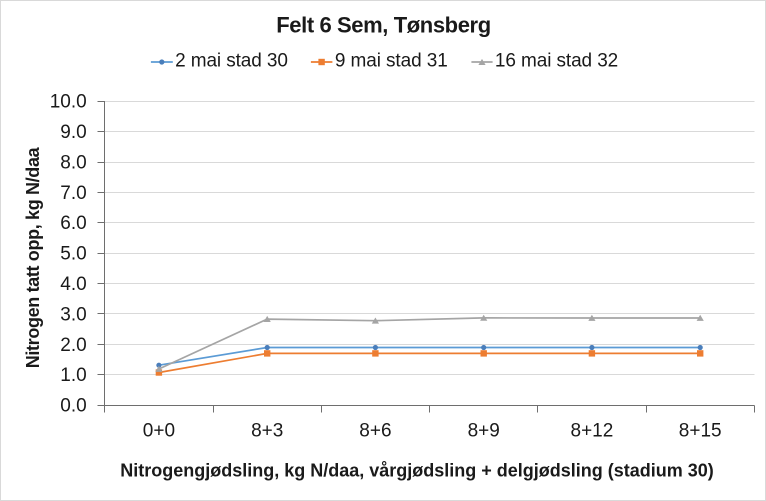  Describe the element at coordinates (556, 60) in the screenshot. I see `svg-text: 16 mai stad 32` at that location.